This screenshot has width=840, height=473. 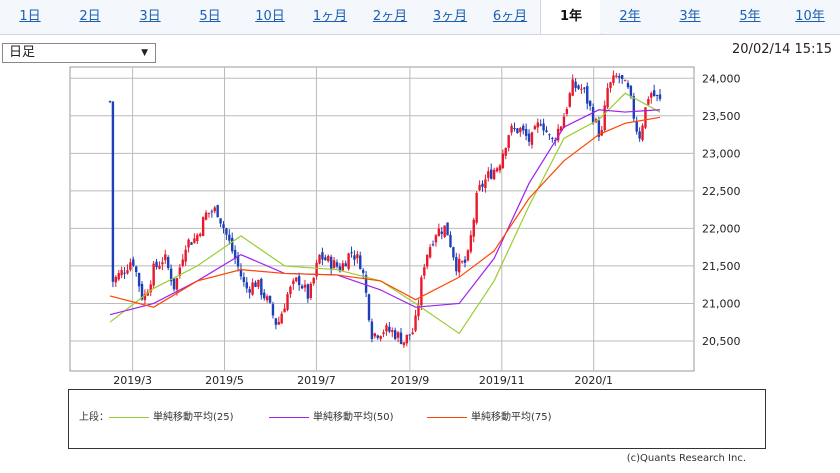 I want to click on y-tick-label: 20,500, so click(x=721, y=341).